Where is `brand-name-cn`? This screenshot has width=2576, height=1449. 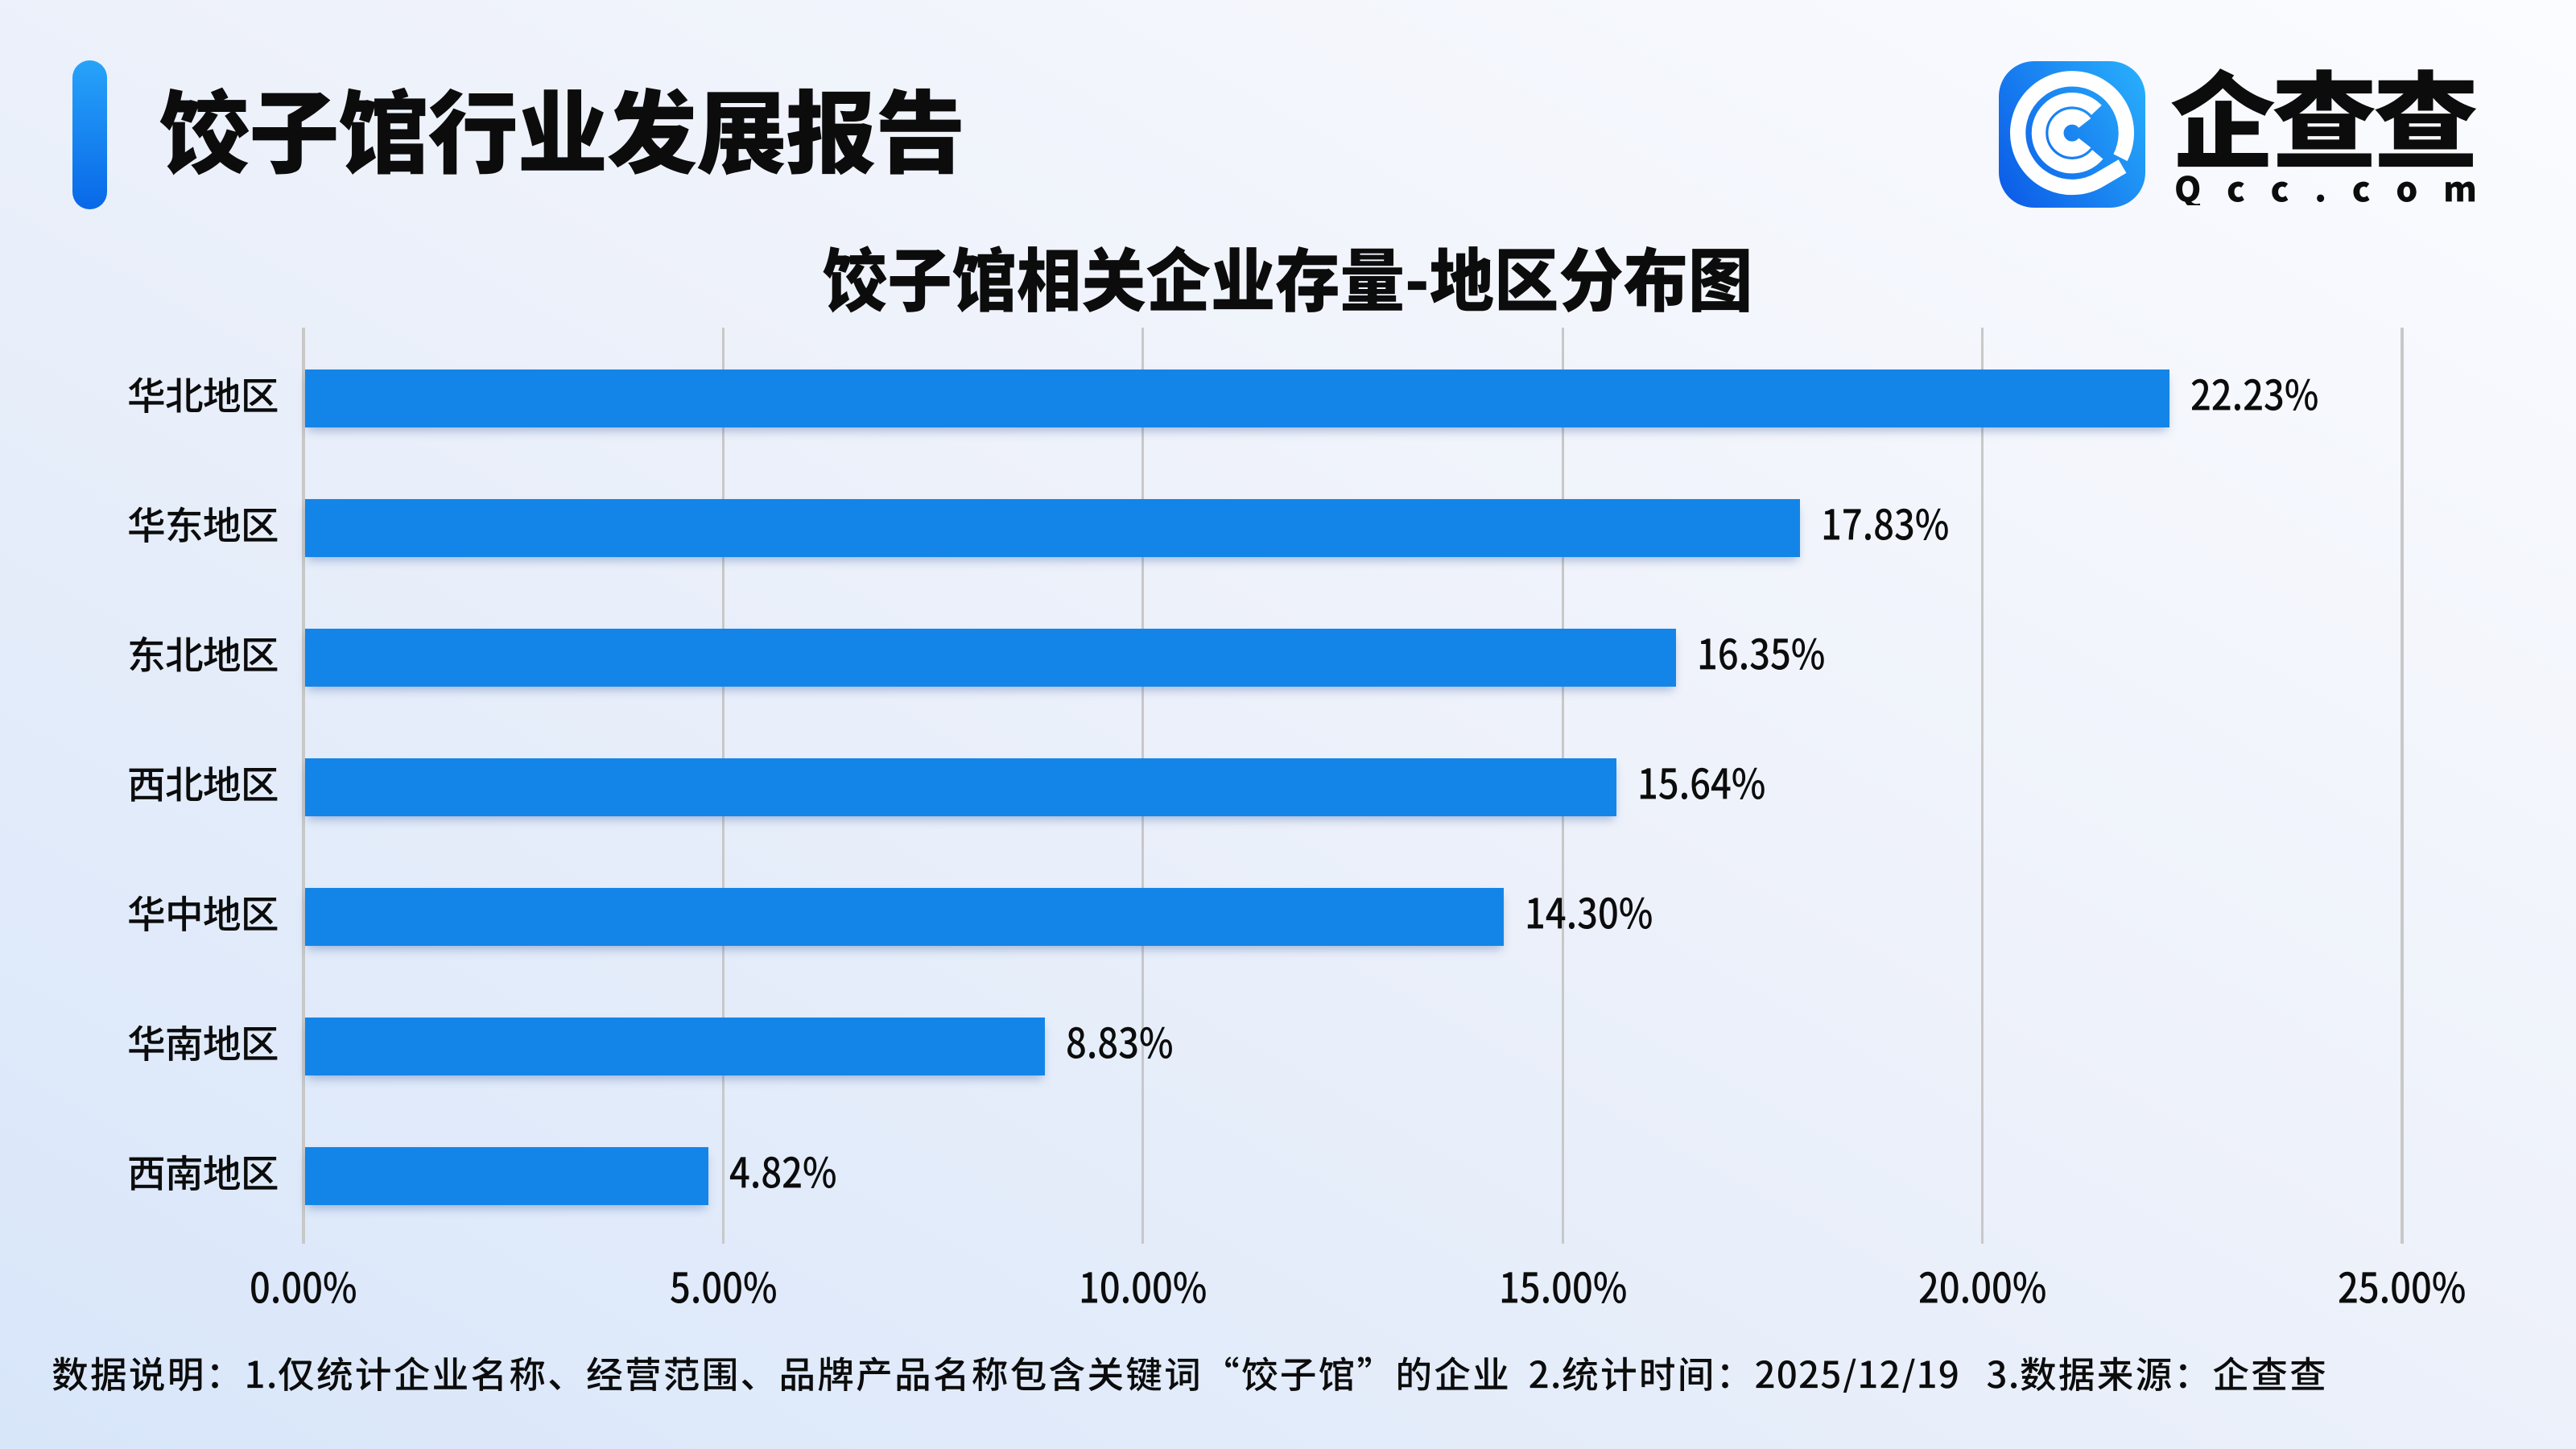 brand-name-cn is located at coordinates (2323, 119).